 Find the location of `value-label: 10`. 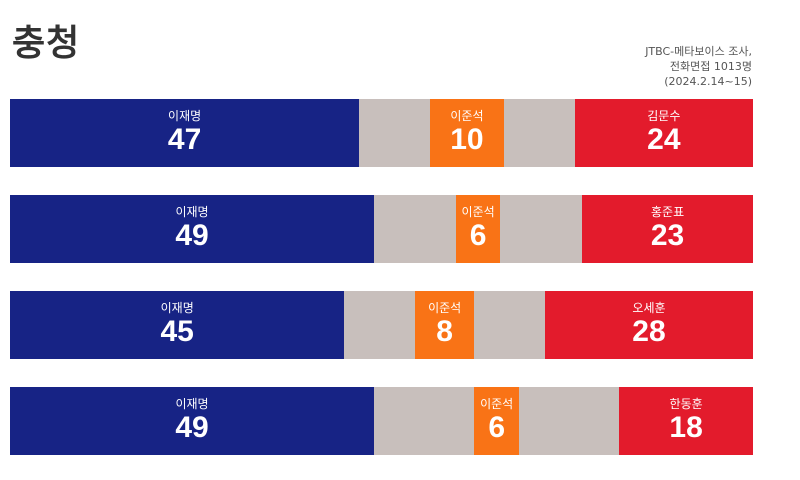

value-label: 10 is located at coordinates (467, 139).